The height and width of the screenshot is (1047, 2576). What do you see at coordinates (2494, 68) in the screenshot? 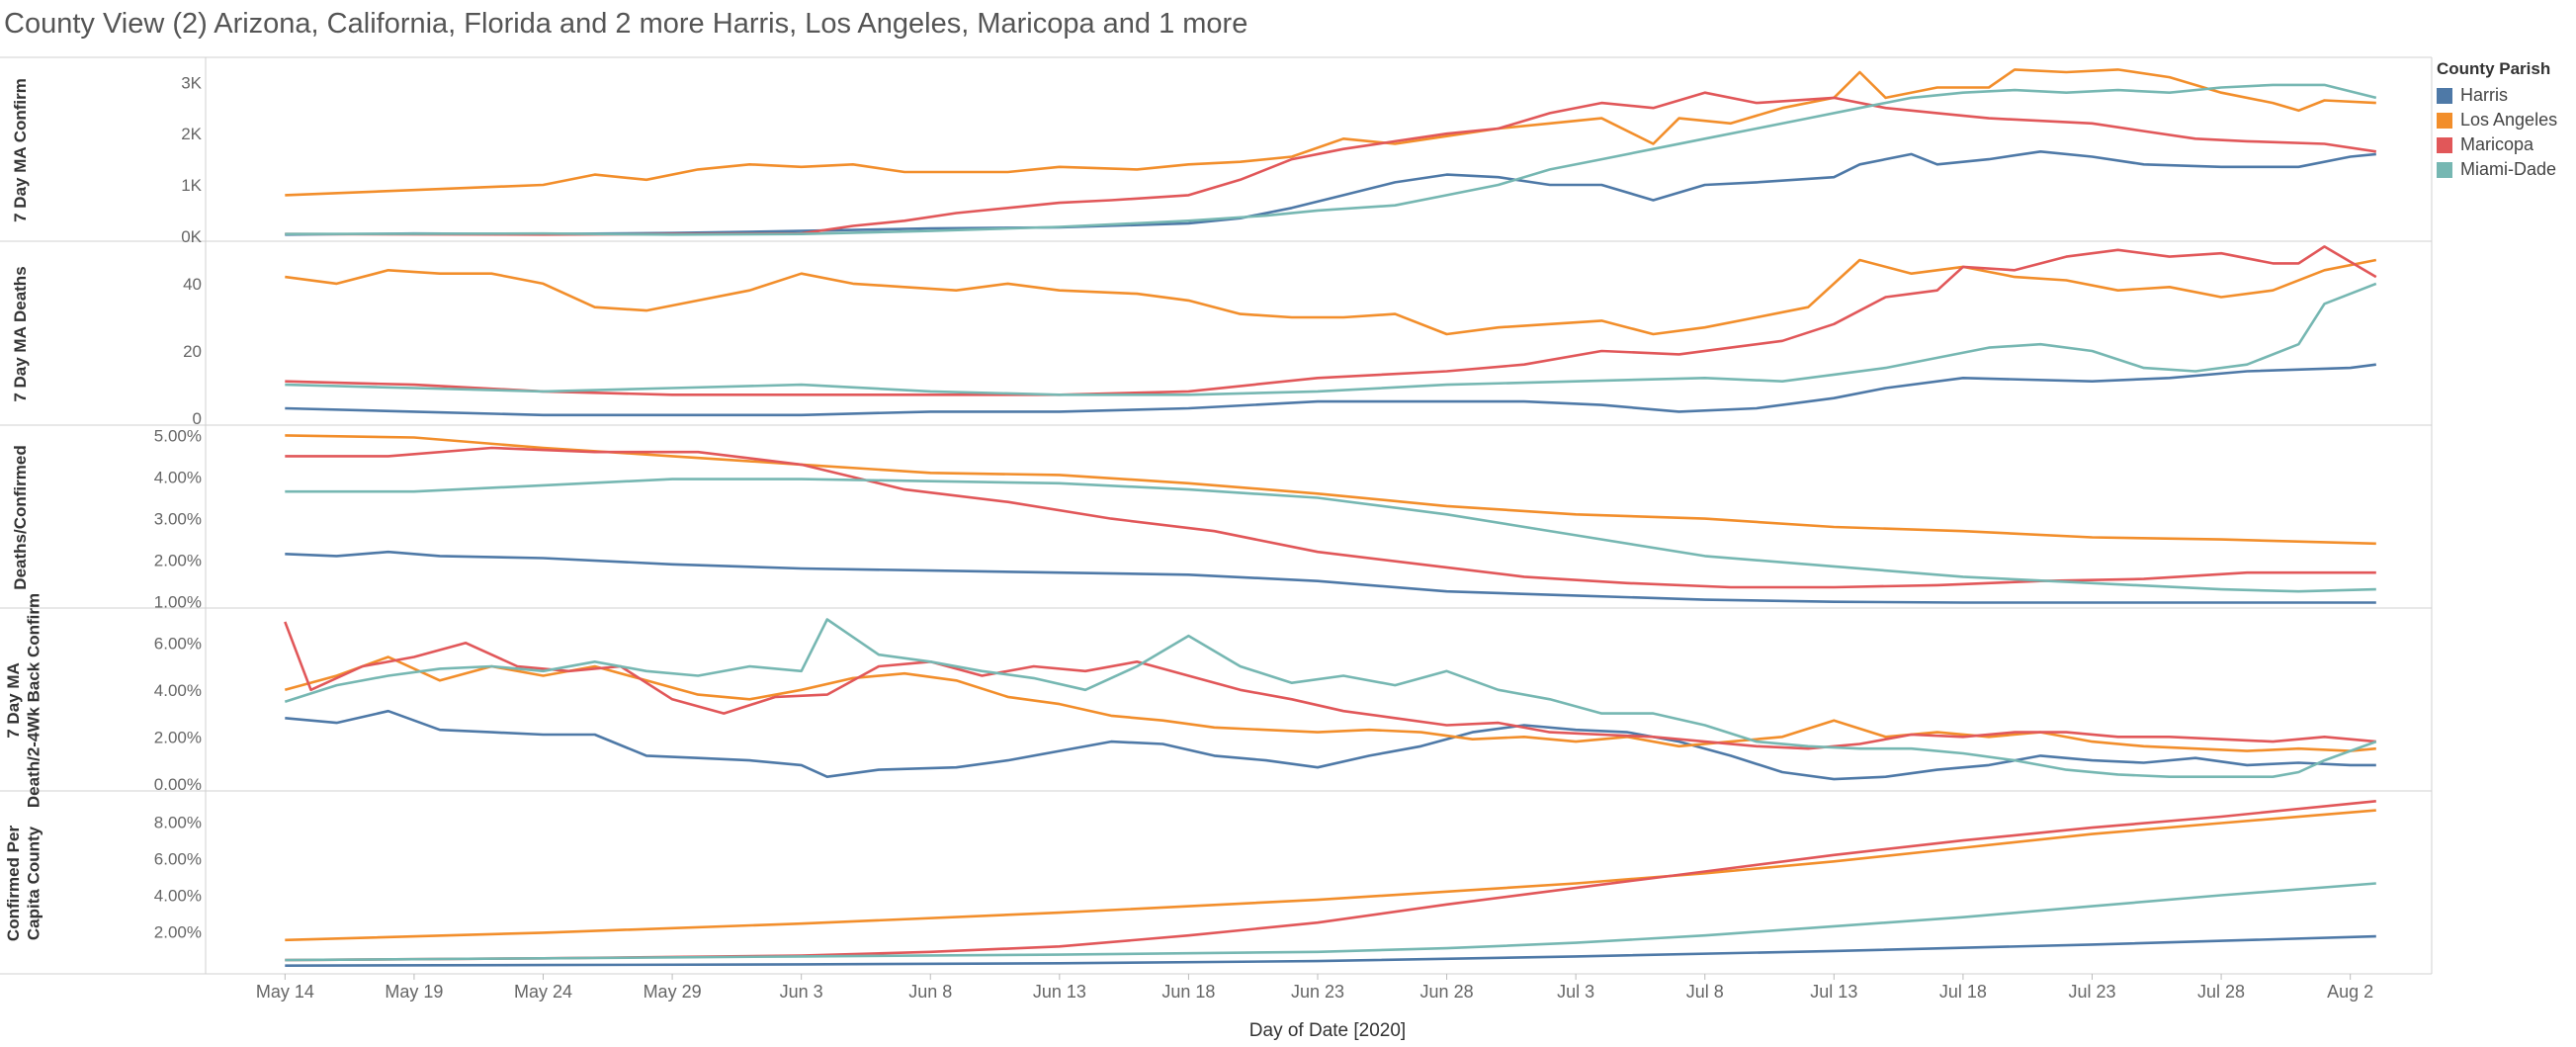
I see `legend-title: County Parish` at bounding box center [2494, 68].